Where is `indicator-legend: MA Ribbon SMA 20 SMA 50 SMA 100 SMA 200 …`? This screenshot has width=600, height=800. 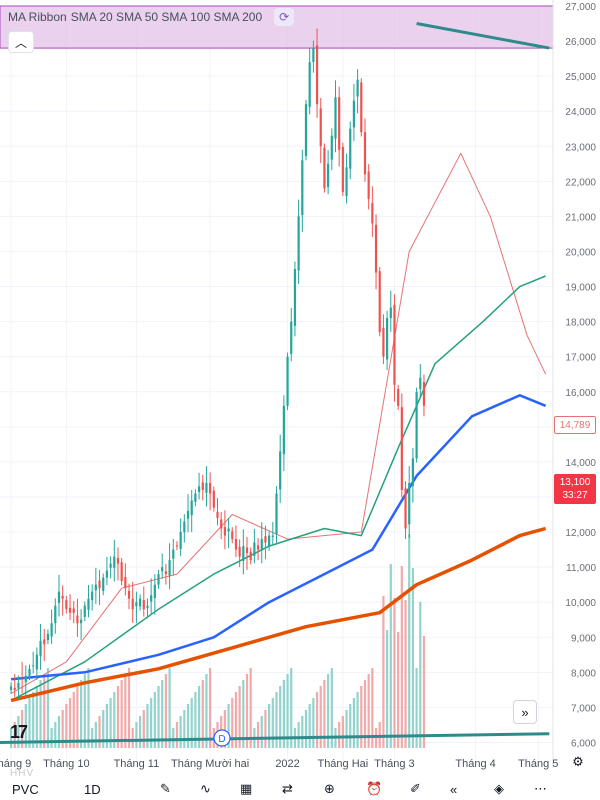 indicator-legend: MA Ribbon SMA 20 SMA 50 SMA 100 SMA 200 … is located at coordinates (147, 17).